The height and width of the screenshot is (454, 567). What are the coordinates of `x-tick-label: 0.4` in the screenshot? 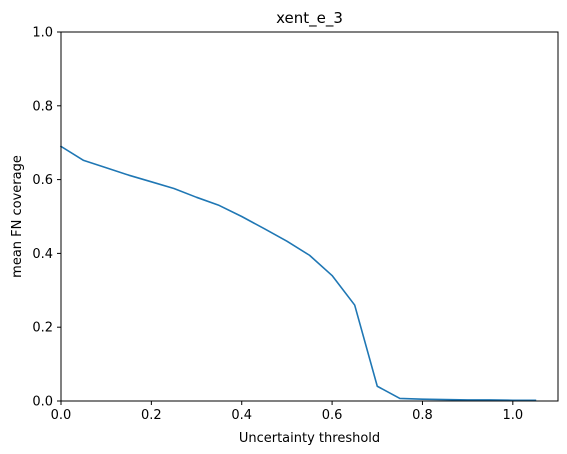 It's located at (241, 415).